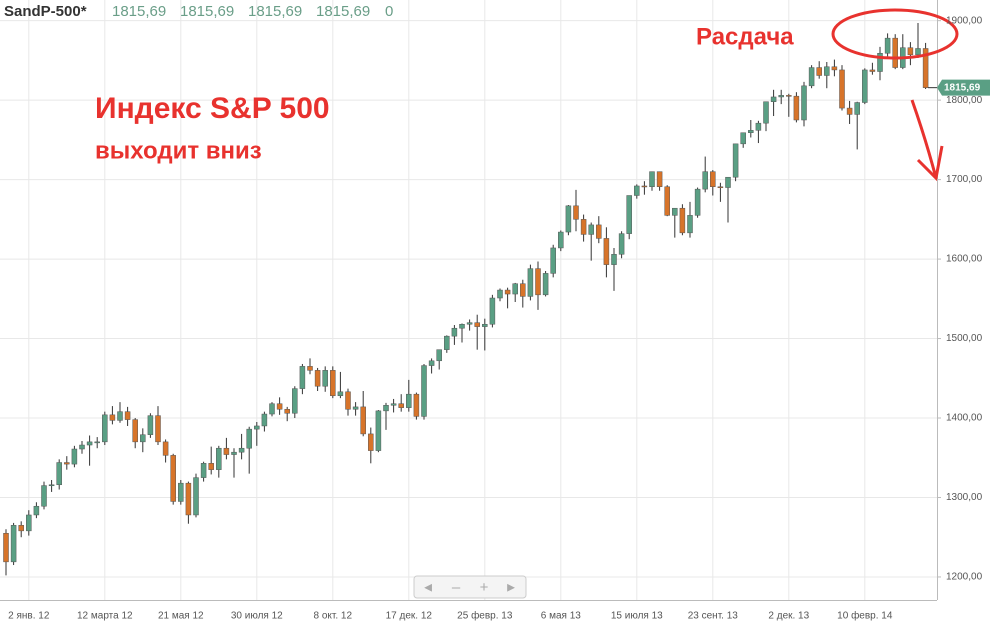 The height and width of the screenshot is (624, 1004). I want to click on zoom-out-button: –, so click(456, 587).